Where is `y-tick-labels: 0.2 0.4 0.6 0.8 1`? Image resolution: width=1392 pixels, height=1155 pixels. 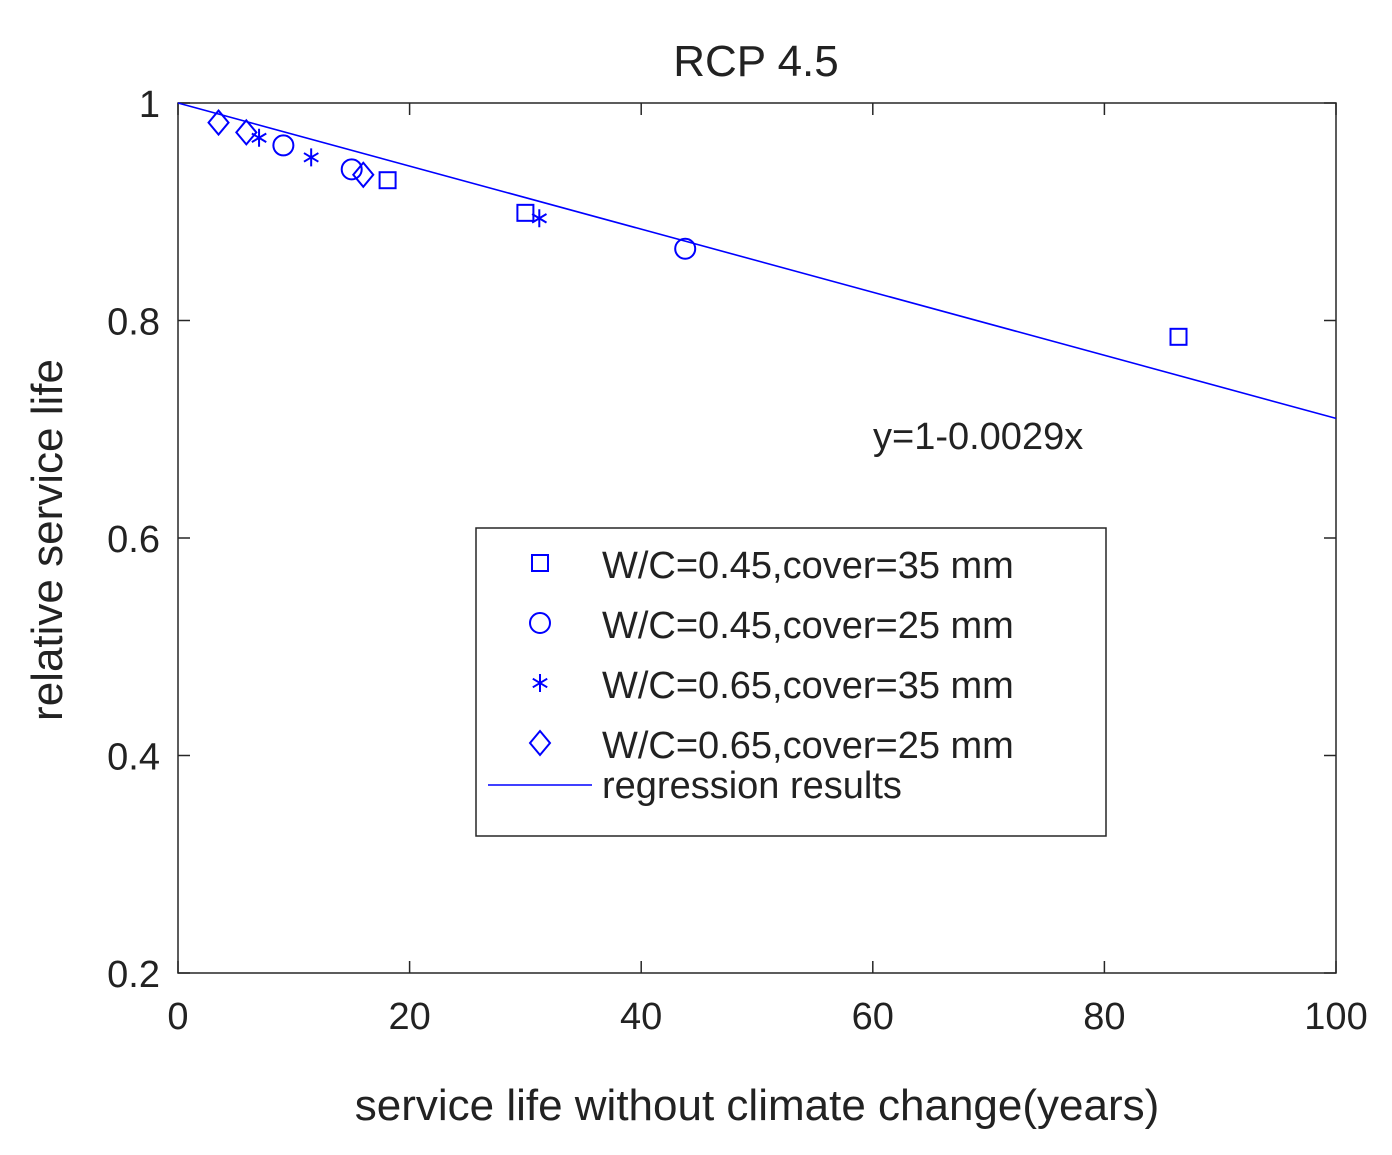
y-tick-labels: 0.2 0.4 0.6 0.8 1 is located at coordinates (133, 540).